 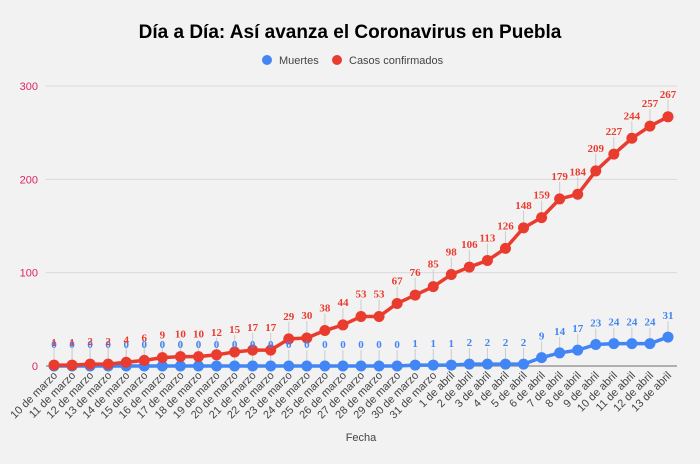 What do you see at coordinates (452, 253) in the screenshot?
I see `data-label-casos: 98` at bounding box center [452, 253].